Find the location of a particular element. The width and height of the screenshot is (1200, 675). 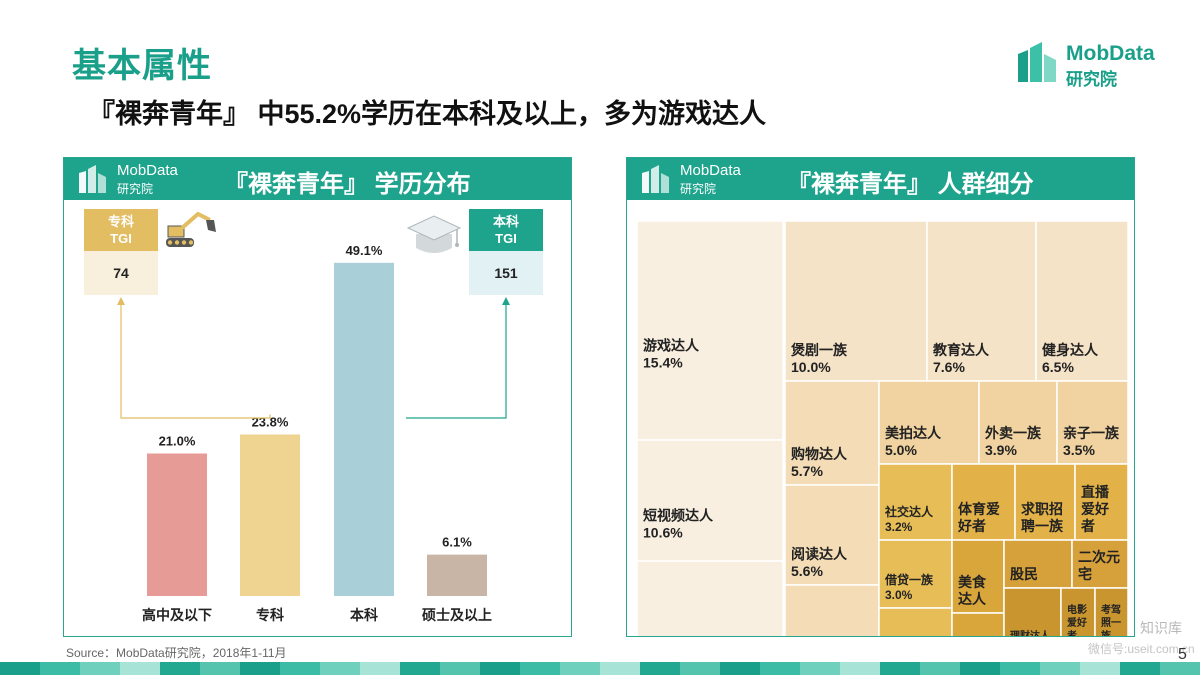

connector-bachelor is located at coordinates (456, 359).